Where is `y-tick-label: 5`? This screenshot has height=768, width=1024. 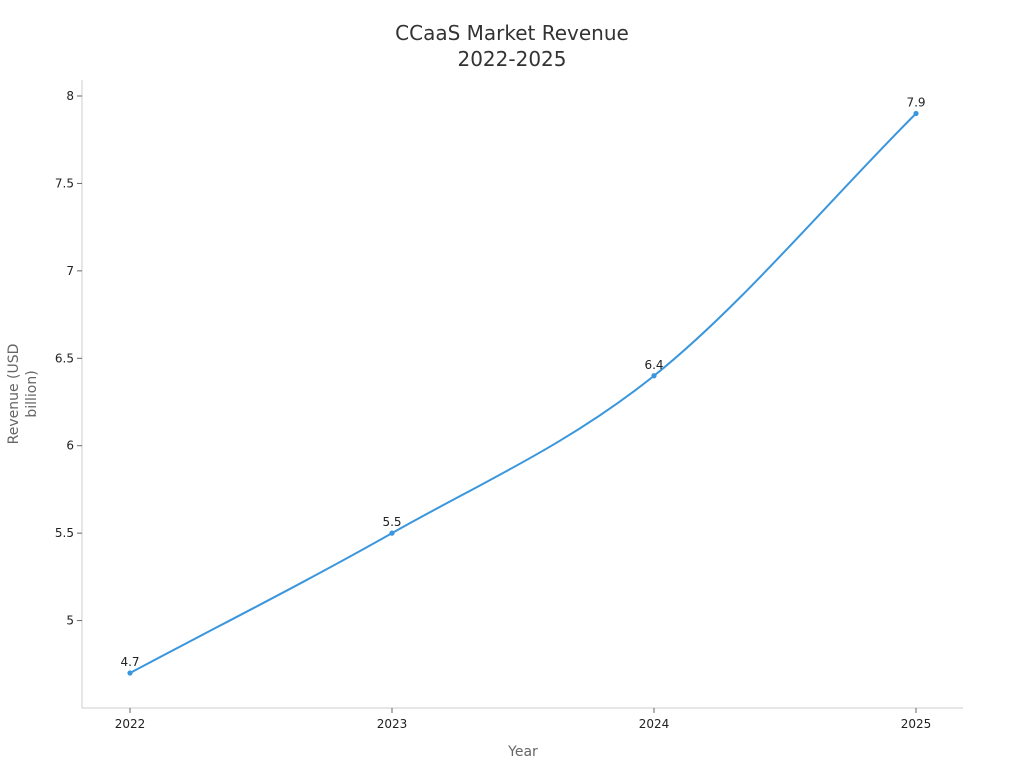 y-tick-label: 5 is located at coordinates (70, 621).